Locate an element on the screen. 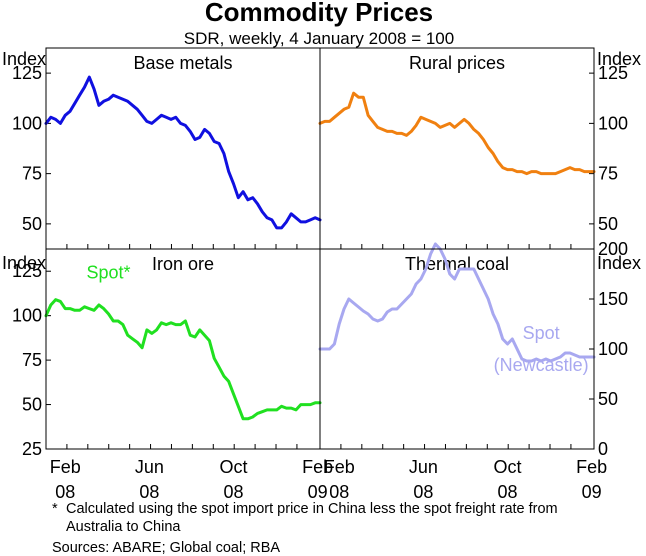  panel-title: Rural prices is located at coordinates (457, 63).